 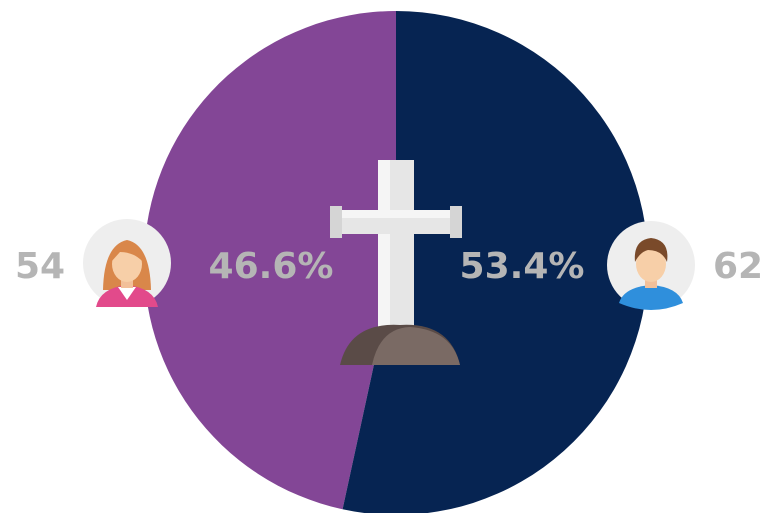 What do you see at coordinates (738, 266) in the screenshot?
I see `count-label: 62` at bounding box center [738, 266].